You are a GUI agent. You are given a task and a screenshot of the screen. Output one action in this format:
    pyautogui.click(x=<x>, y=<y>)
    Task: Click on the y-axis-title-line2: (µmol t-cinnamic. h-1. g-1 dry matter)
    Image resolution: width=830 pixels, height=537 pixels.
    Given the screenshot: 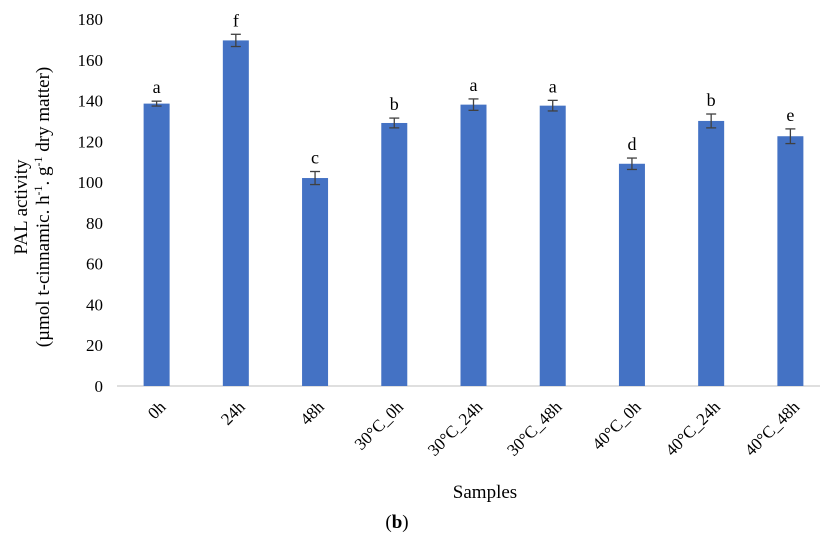 What is the action you would take?
    pyautogui.click(x=42, y=207)
    